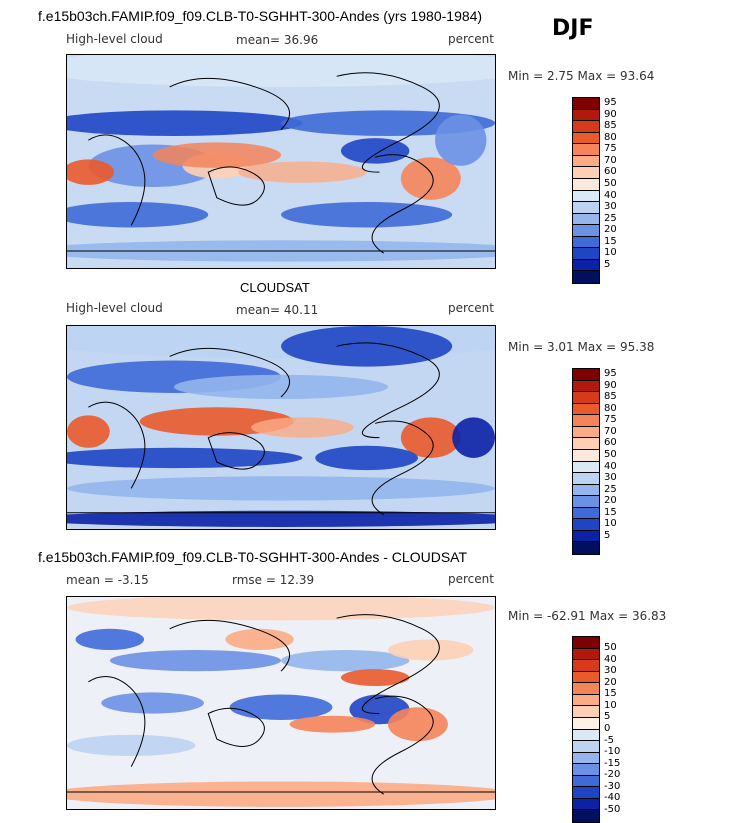 The height and width of the screenshot is (823, 733). I want to click on panel-mean-label: mean= 40.11, so click(277, 310).